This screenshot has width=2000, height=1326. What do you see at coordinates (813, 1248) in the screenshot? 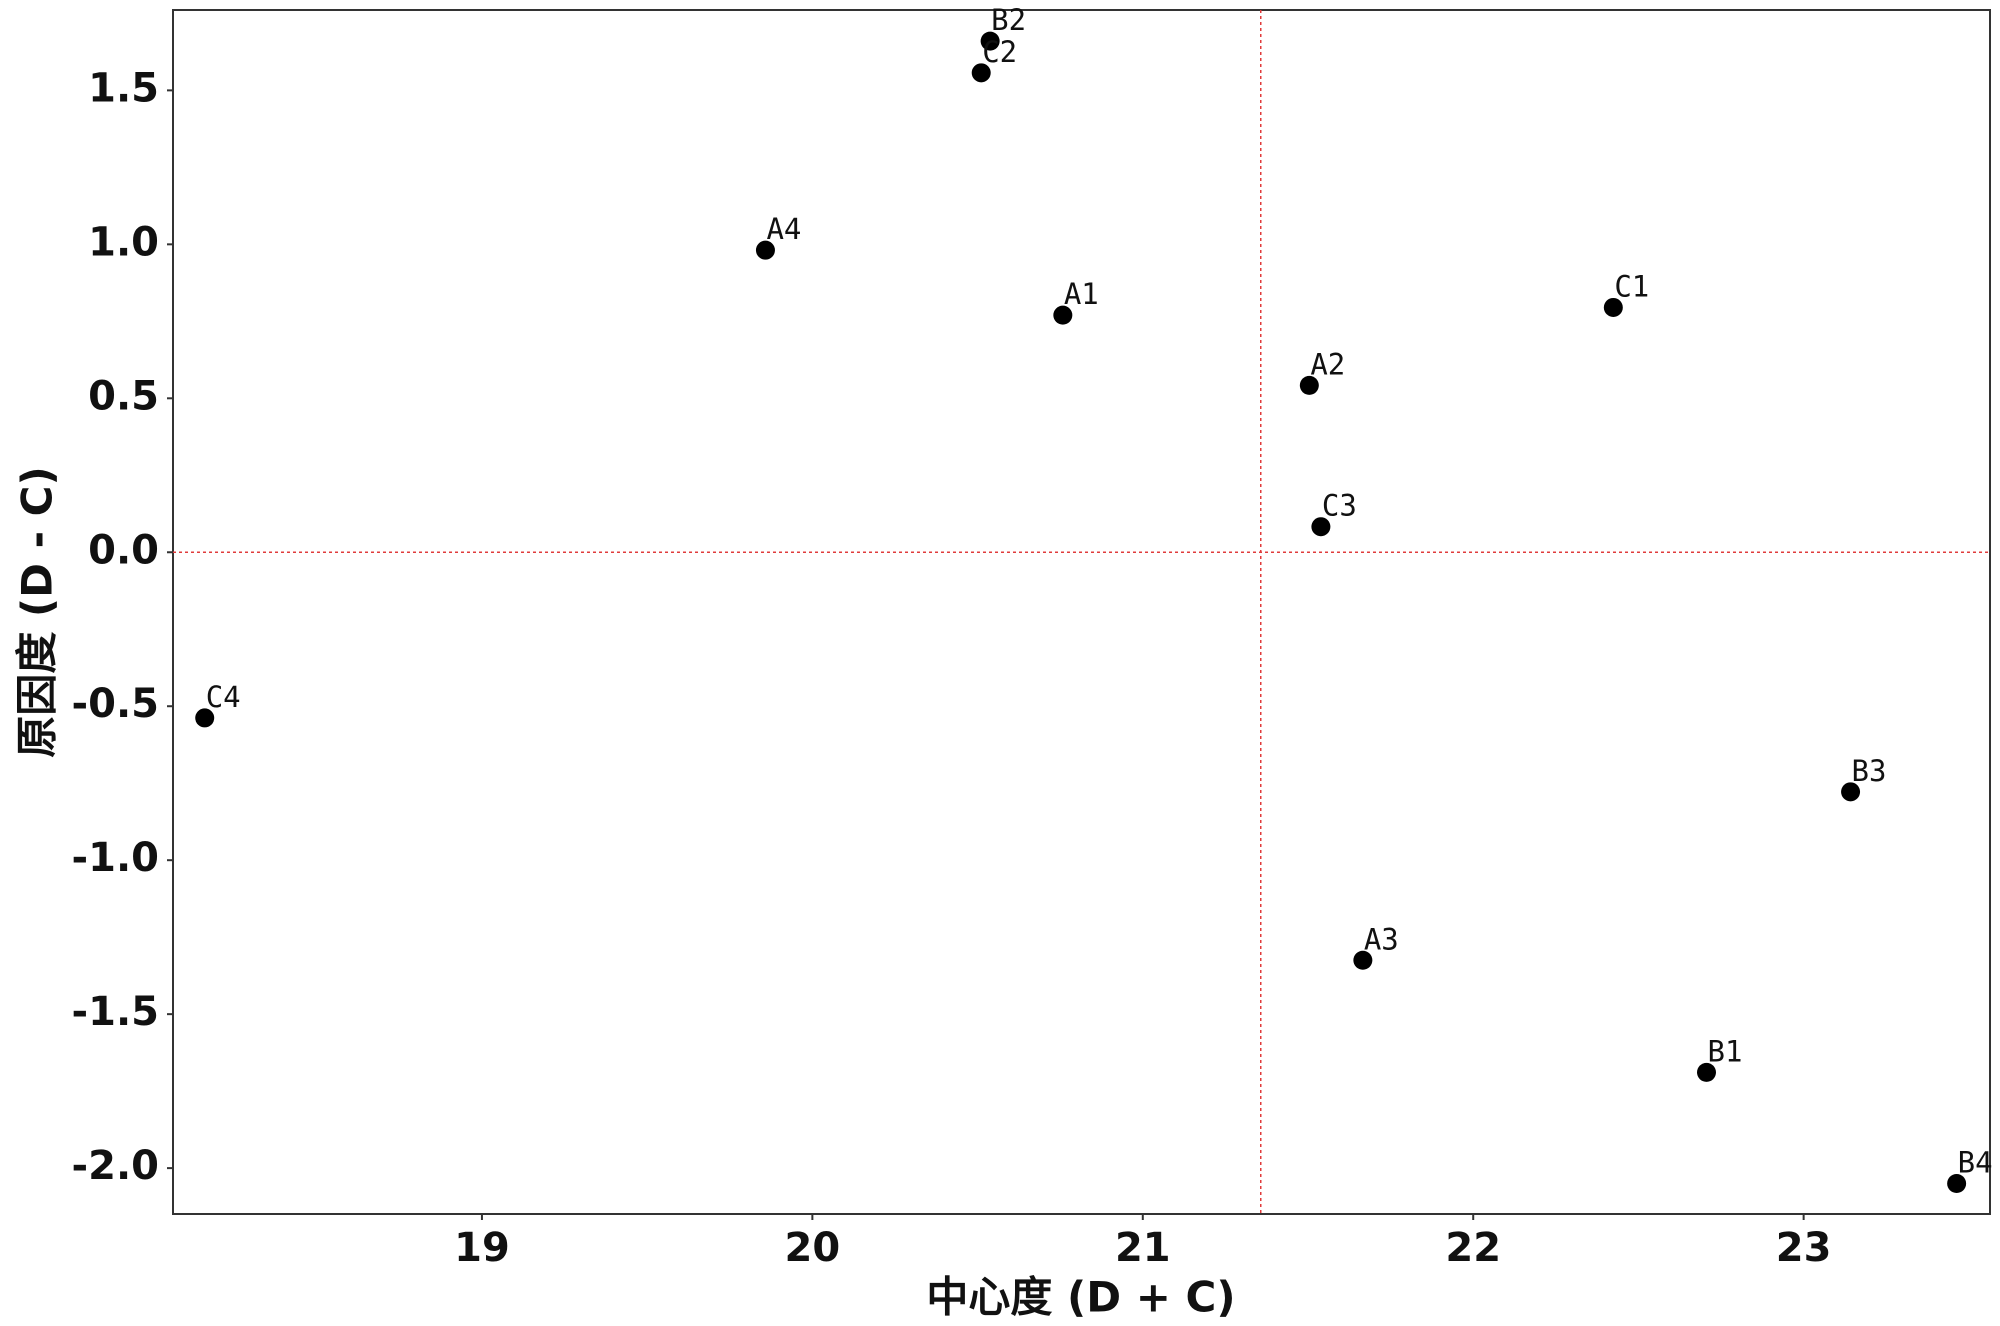
I see `x-tick-label: 20` at bounding box center [813, 1248].